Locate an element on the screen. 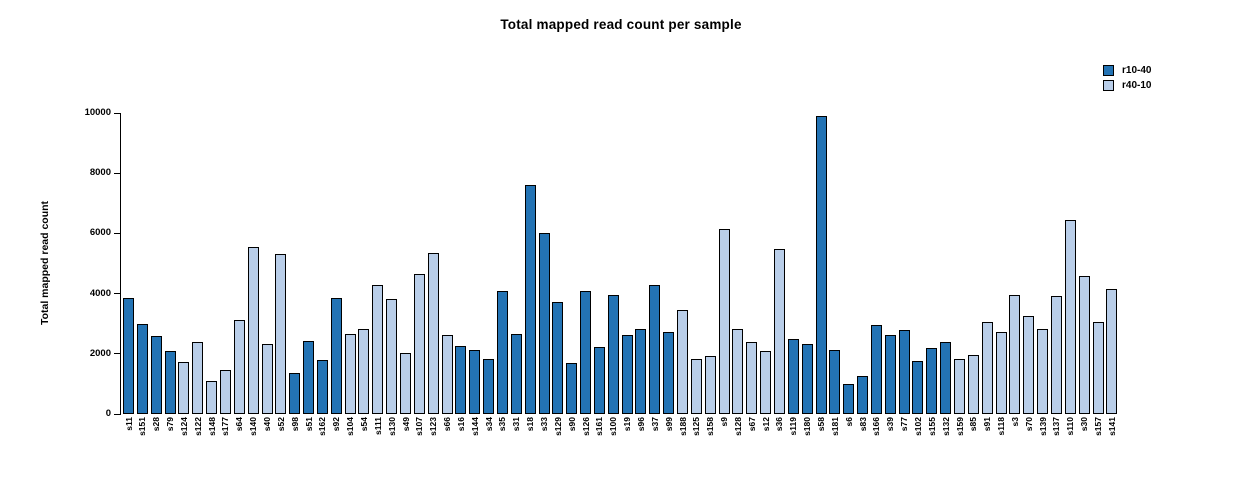 This screenshot has width=1238, height=500. bar-s104 is located at coordinates (350, 374).